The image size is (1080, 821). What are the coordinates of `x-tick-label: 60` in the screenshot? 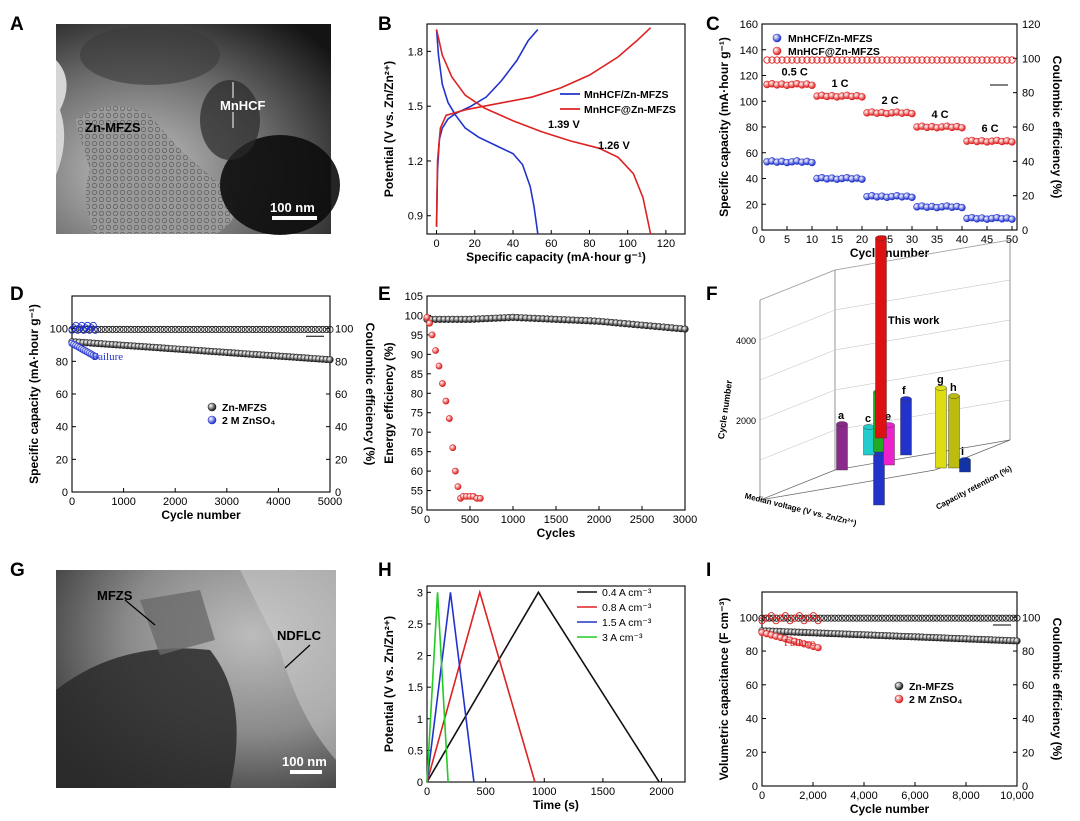 It's located at (551, 244).